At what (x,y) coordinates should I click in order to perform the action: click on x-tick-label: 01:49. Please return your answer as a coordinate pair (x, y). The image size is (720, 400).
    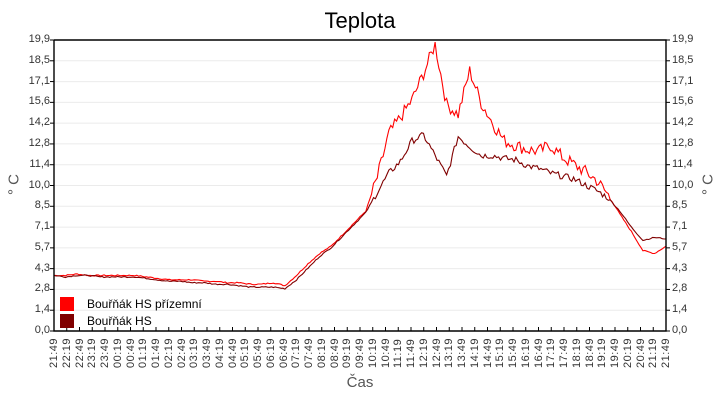
    Looking at the image, I should click on (156, 352).